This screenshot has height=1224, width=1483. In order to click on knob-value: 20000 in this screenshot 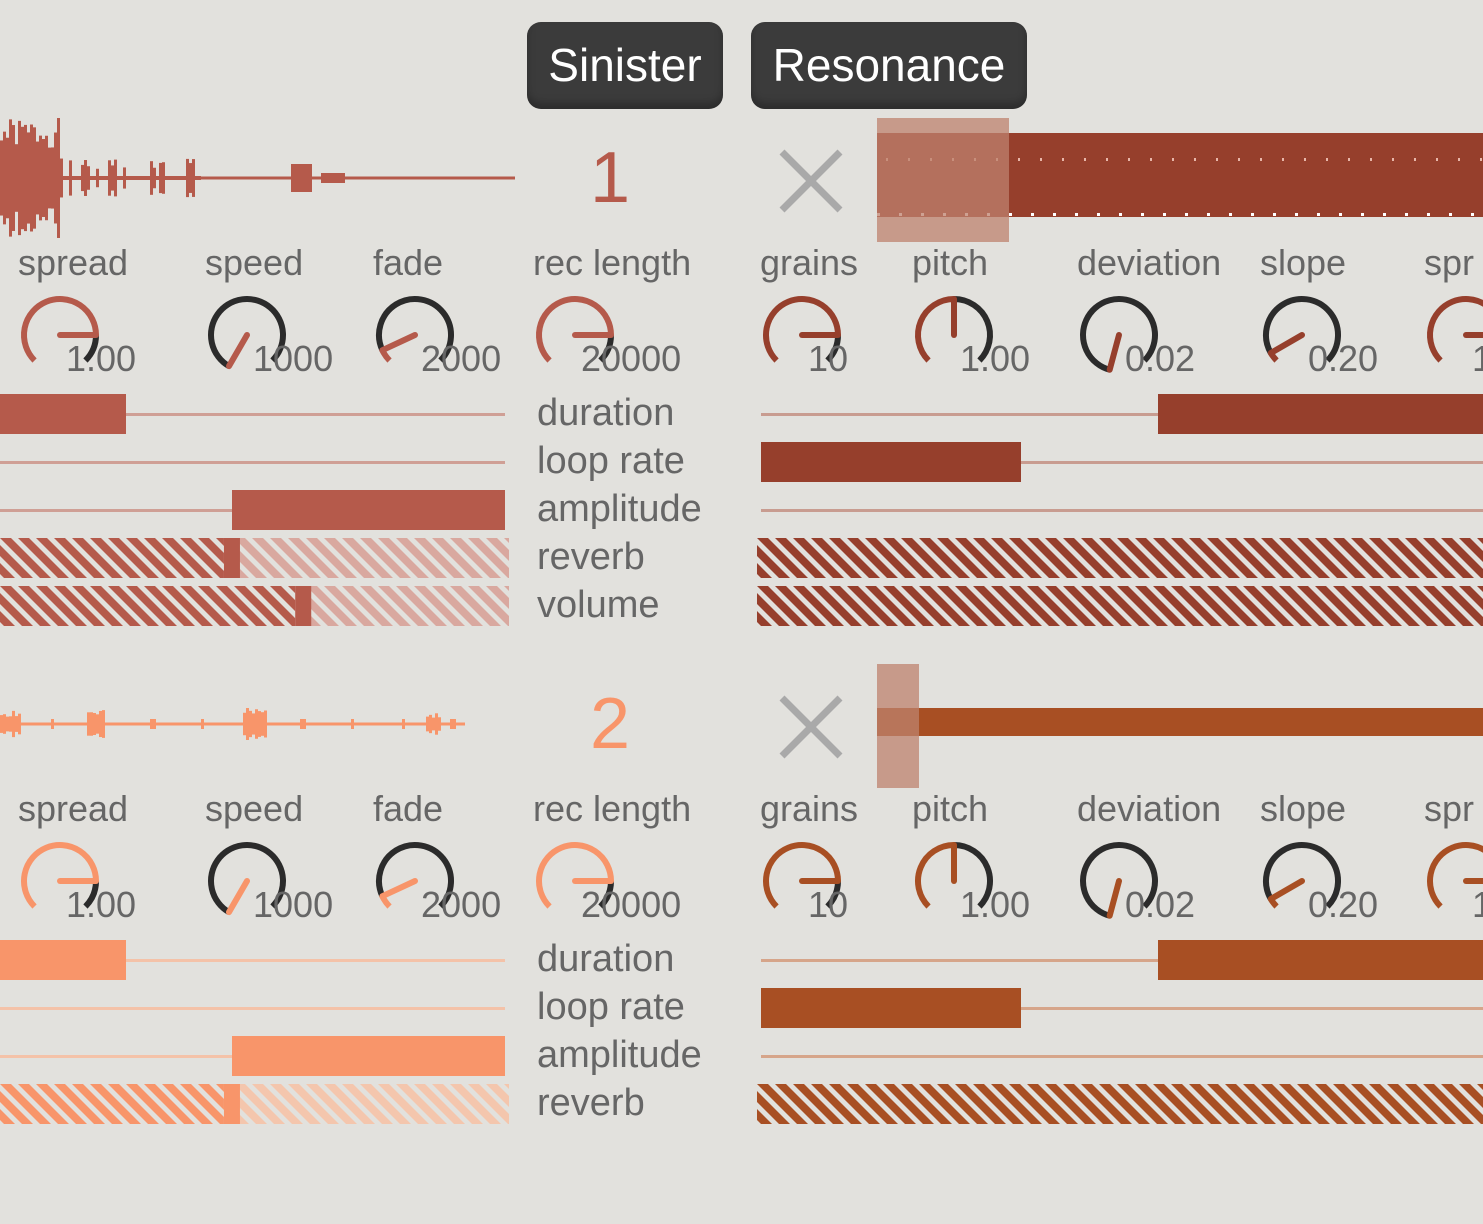, I will do `click(631, 904)`.